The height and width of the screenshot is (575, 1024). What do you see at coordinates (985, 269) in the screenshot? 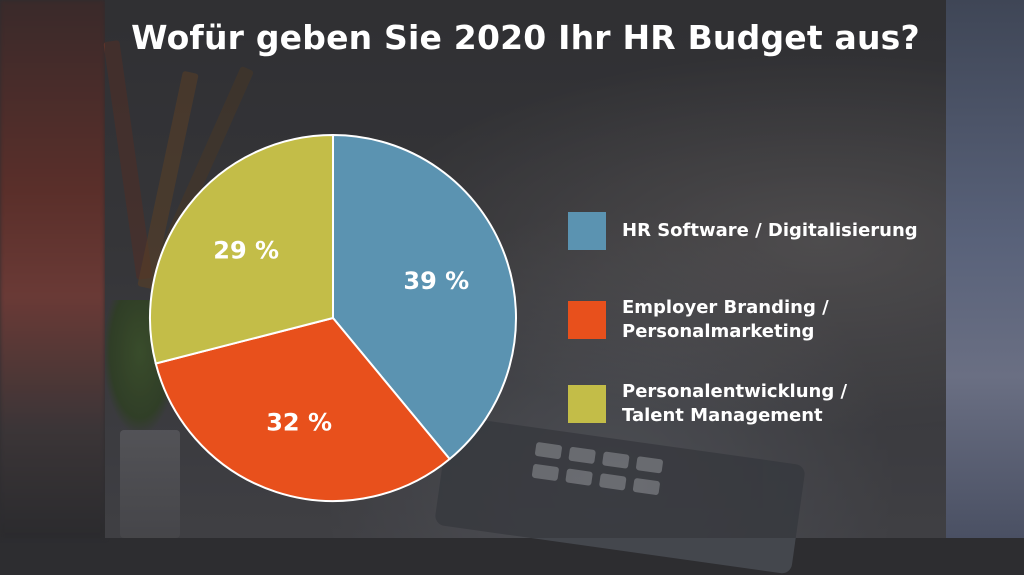
I see `background-right-strip` at bounding box center [985, 269].